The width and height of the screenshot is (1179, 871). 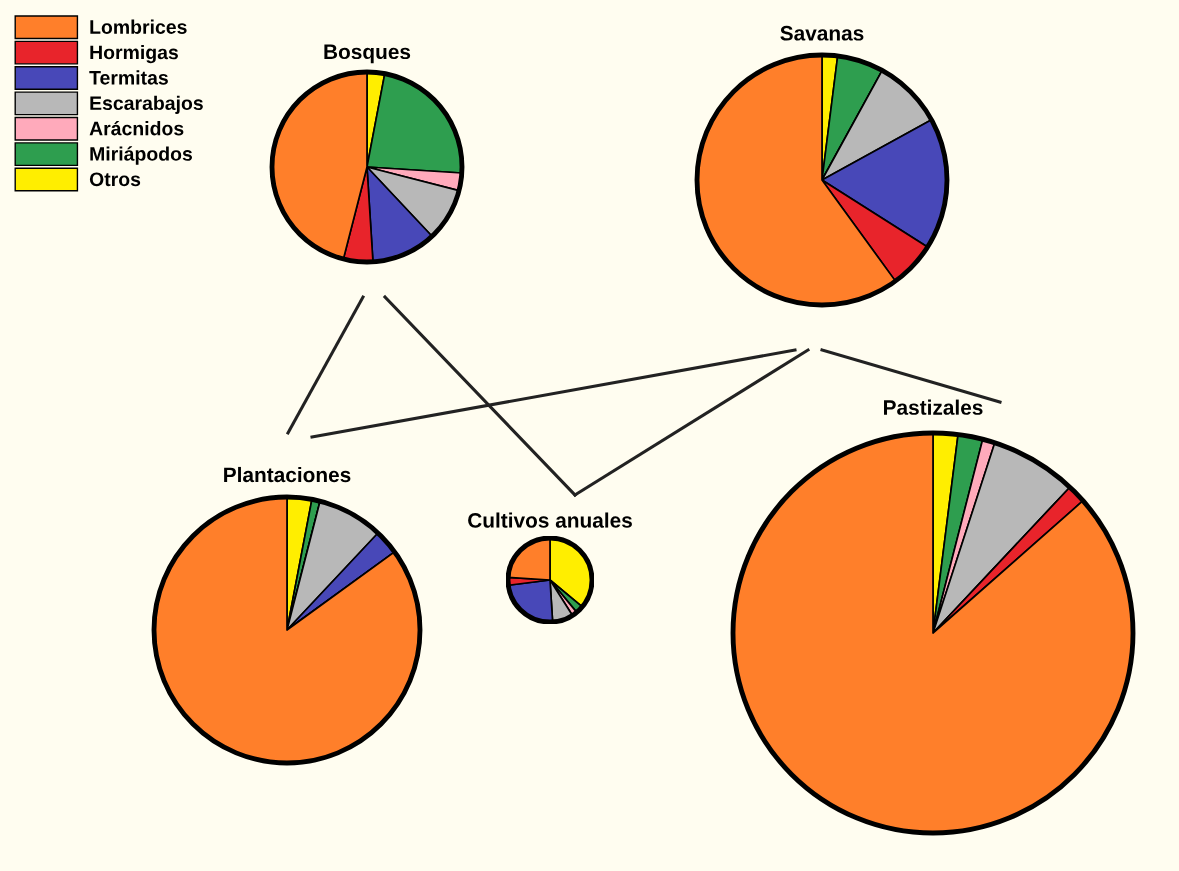 What do you see at coordinates (141, 155) in the screenshot?
I see `legend-label: Miriápodos` at bounding box center [141, 155].